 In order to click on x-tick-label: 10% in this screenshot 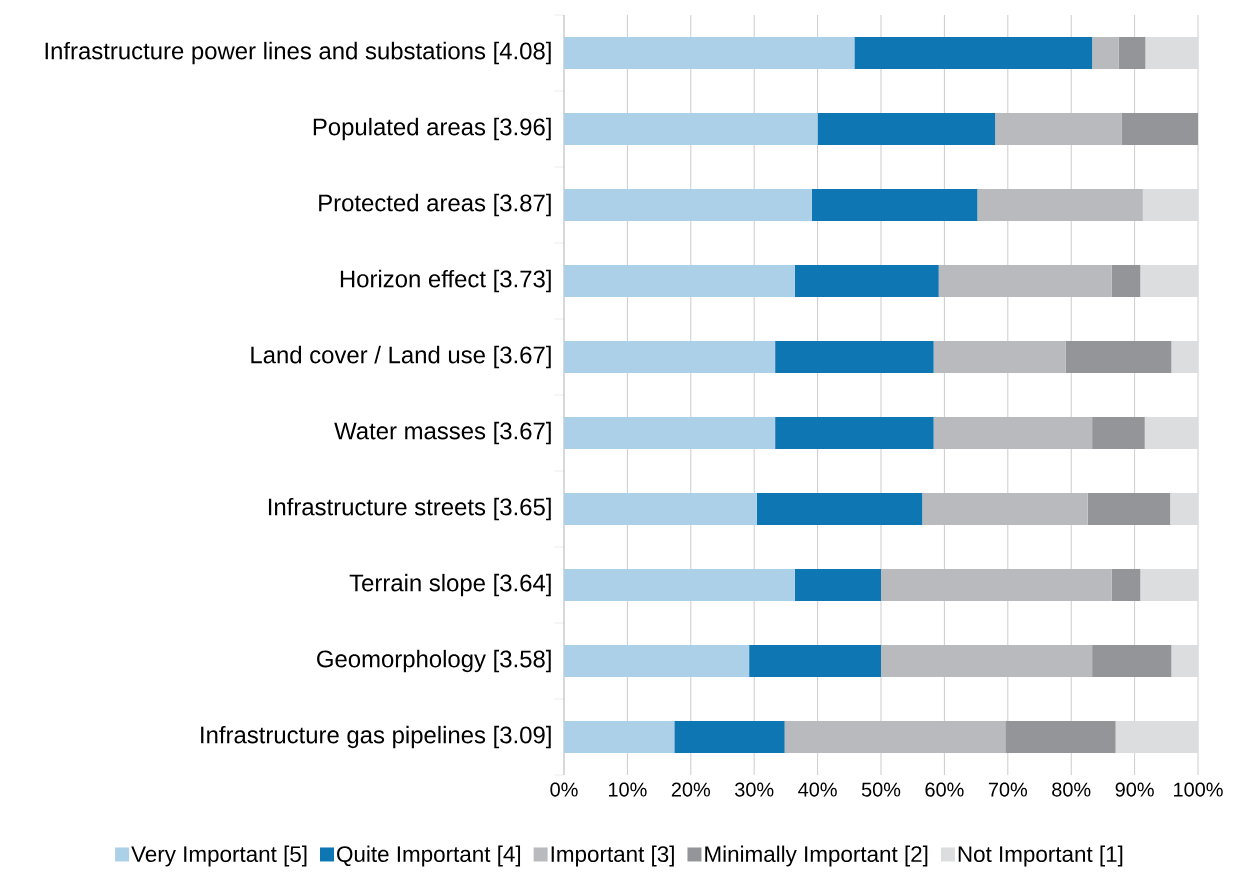, I will do `click(627, 789)`.